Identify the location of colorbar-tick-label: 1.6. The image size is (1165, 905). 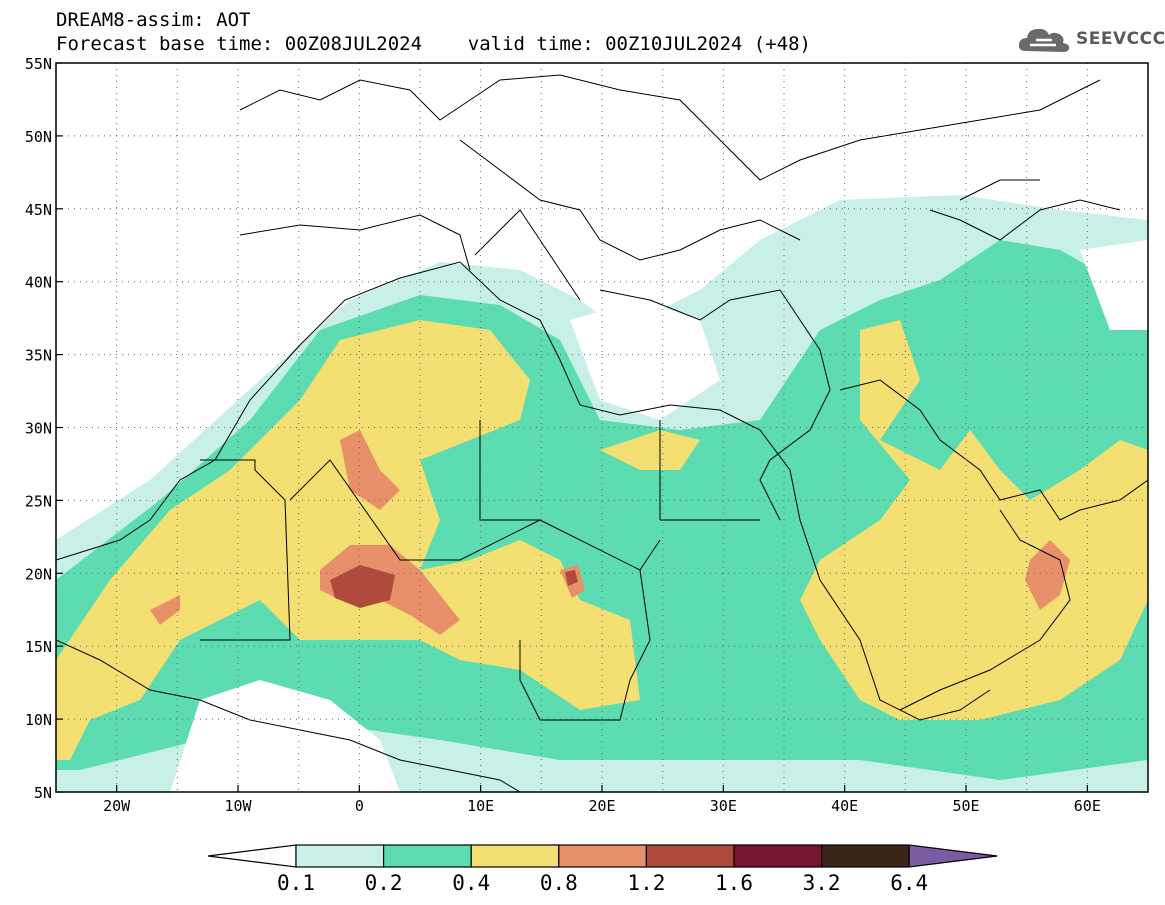
(734, 883).